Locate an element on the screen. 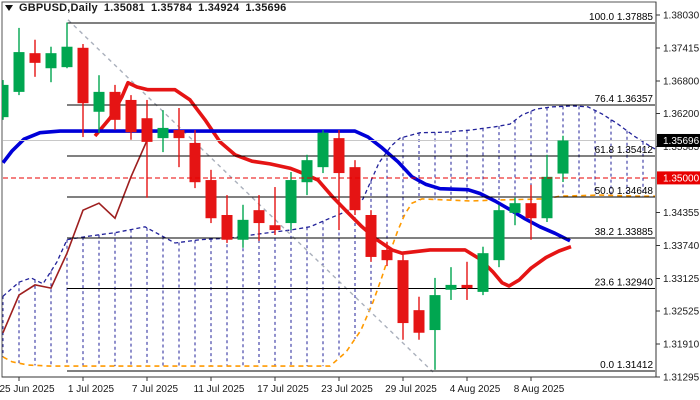 The image size is (700, 400). time-tick-label: 23 Jul 2025 is located at coordinates (347, 389).